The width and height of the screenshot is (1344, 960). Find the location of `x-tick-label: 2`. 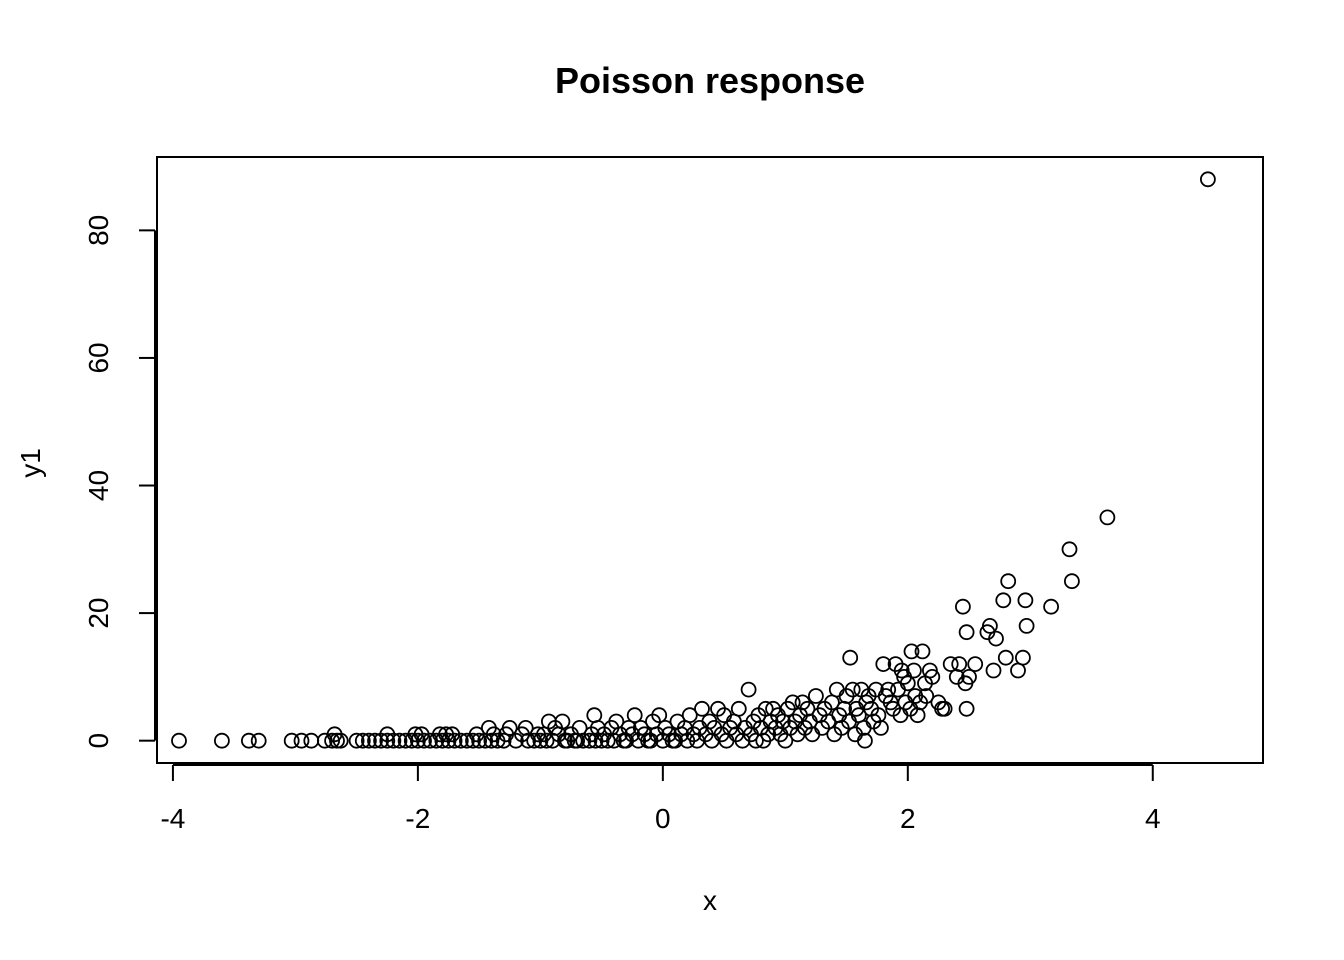

x-tick-label: 2 is located at coordinates (908, 818).